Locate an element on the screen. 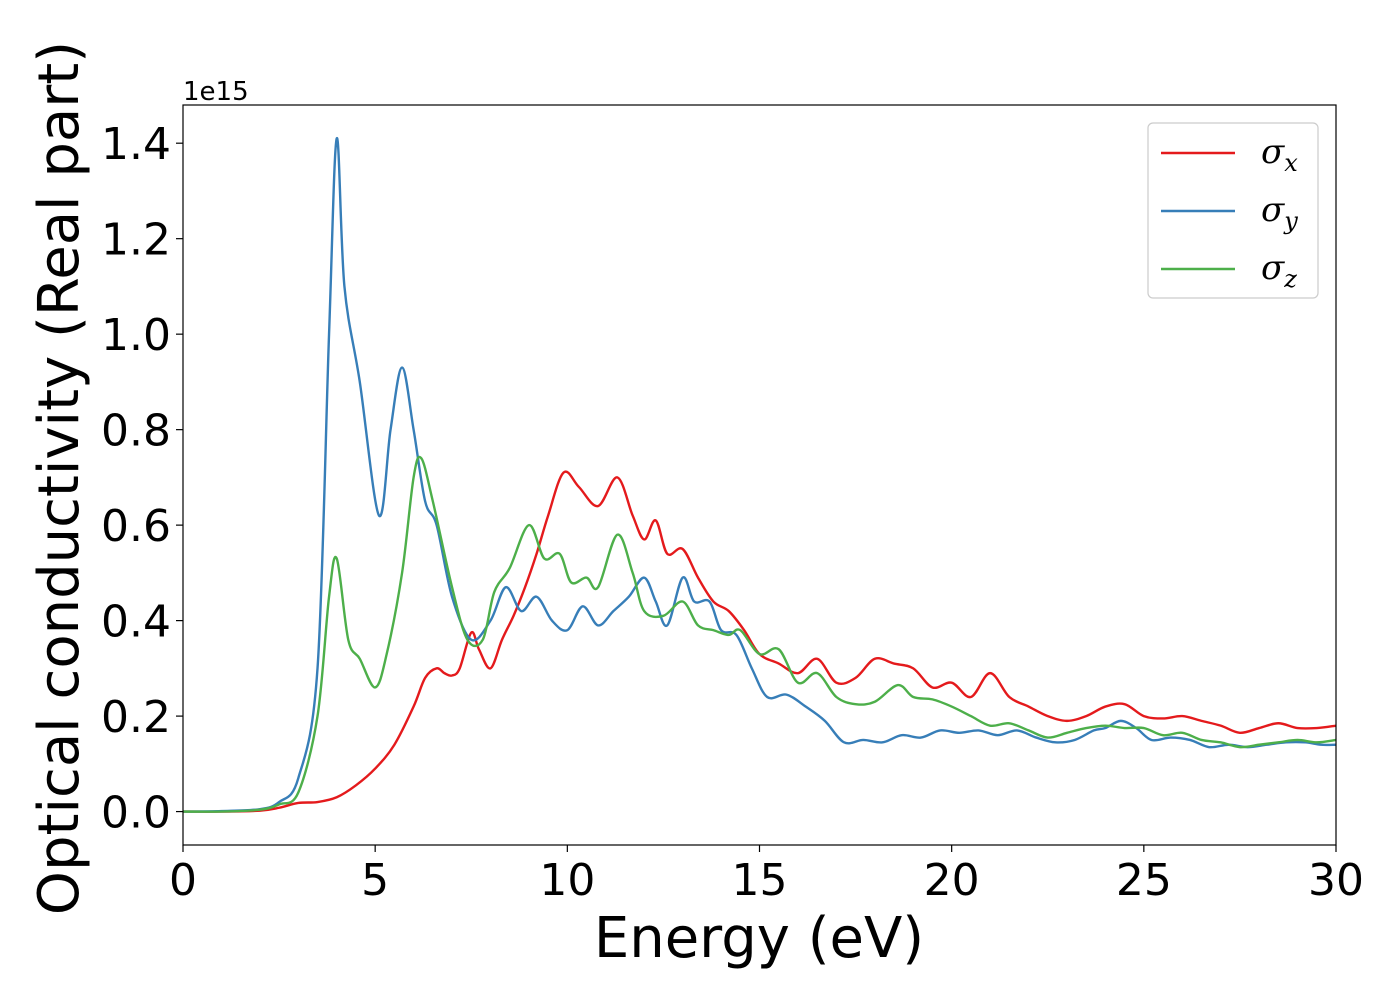  y-tick-label: 1.4 is located at coordinates (136, 144).